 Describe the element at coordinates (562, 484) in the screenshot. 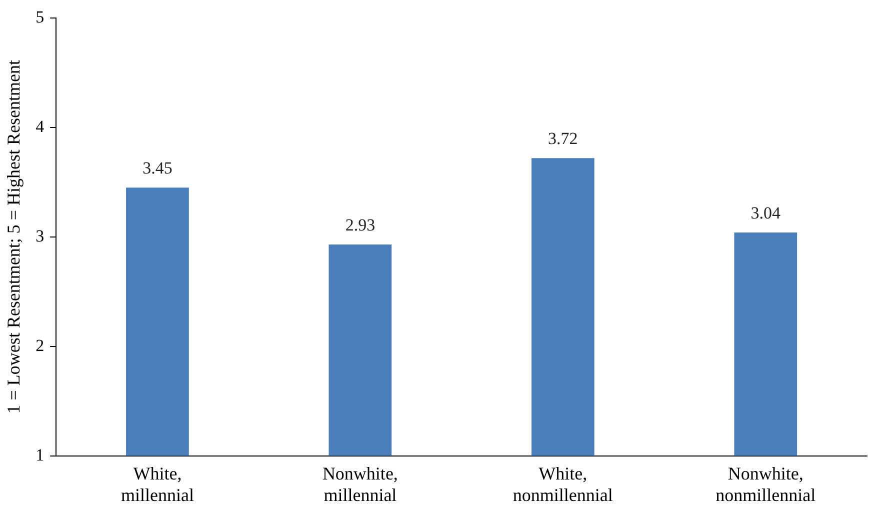

I see `x-tick-label: White, nonmillennial` at that location.